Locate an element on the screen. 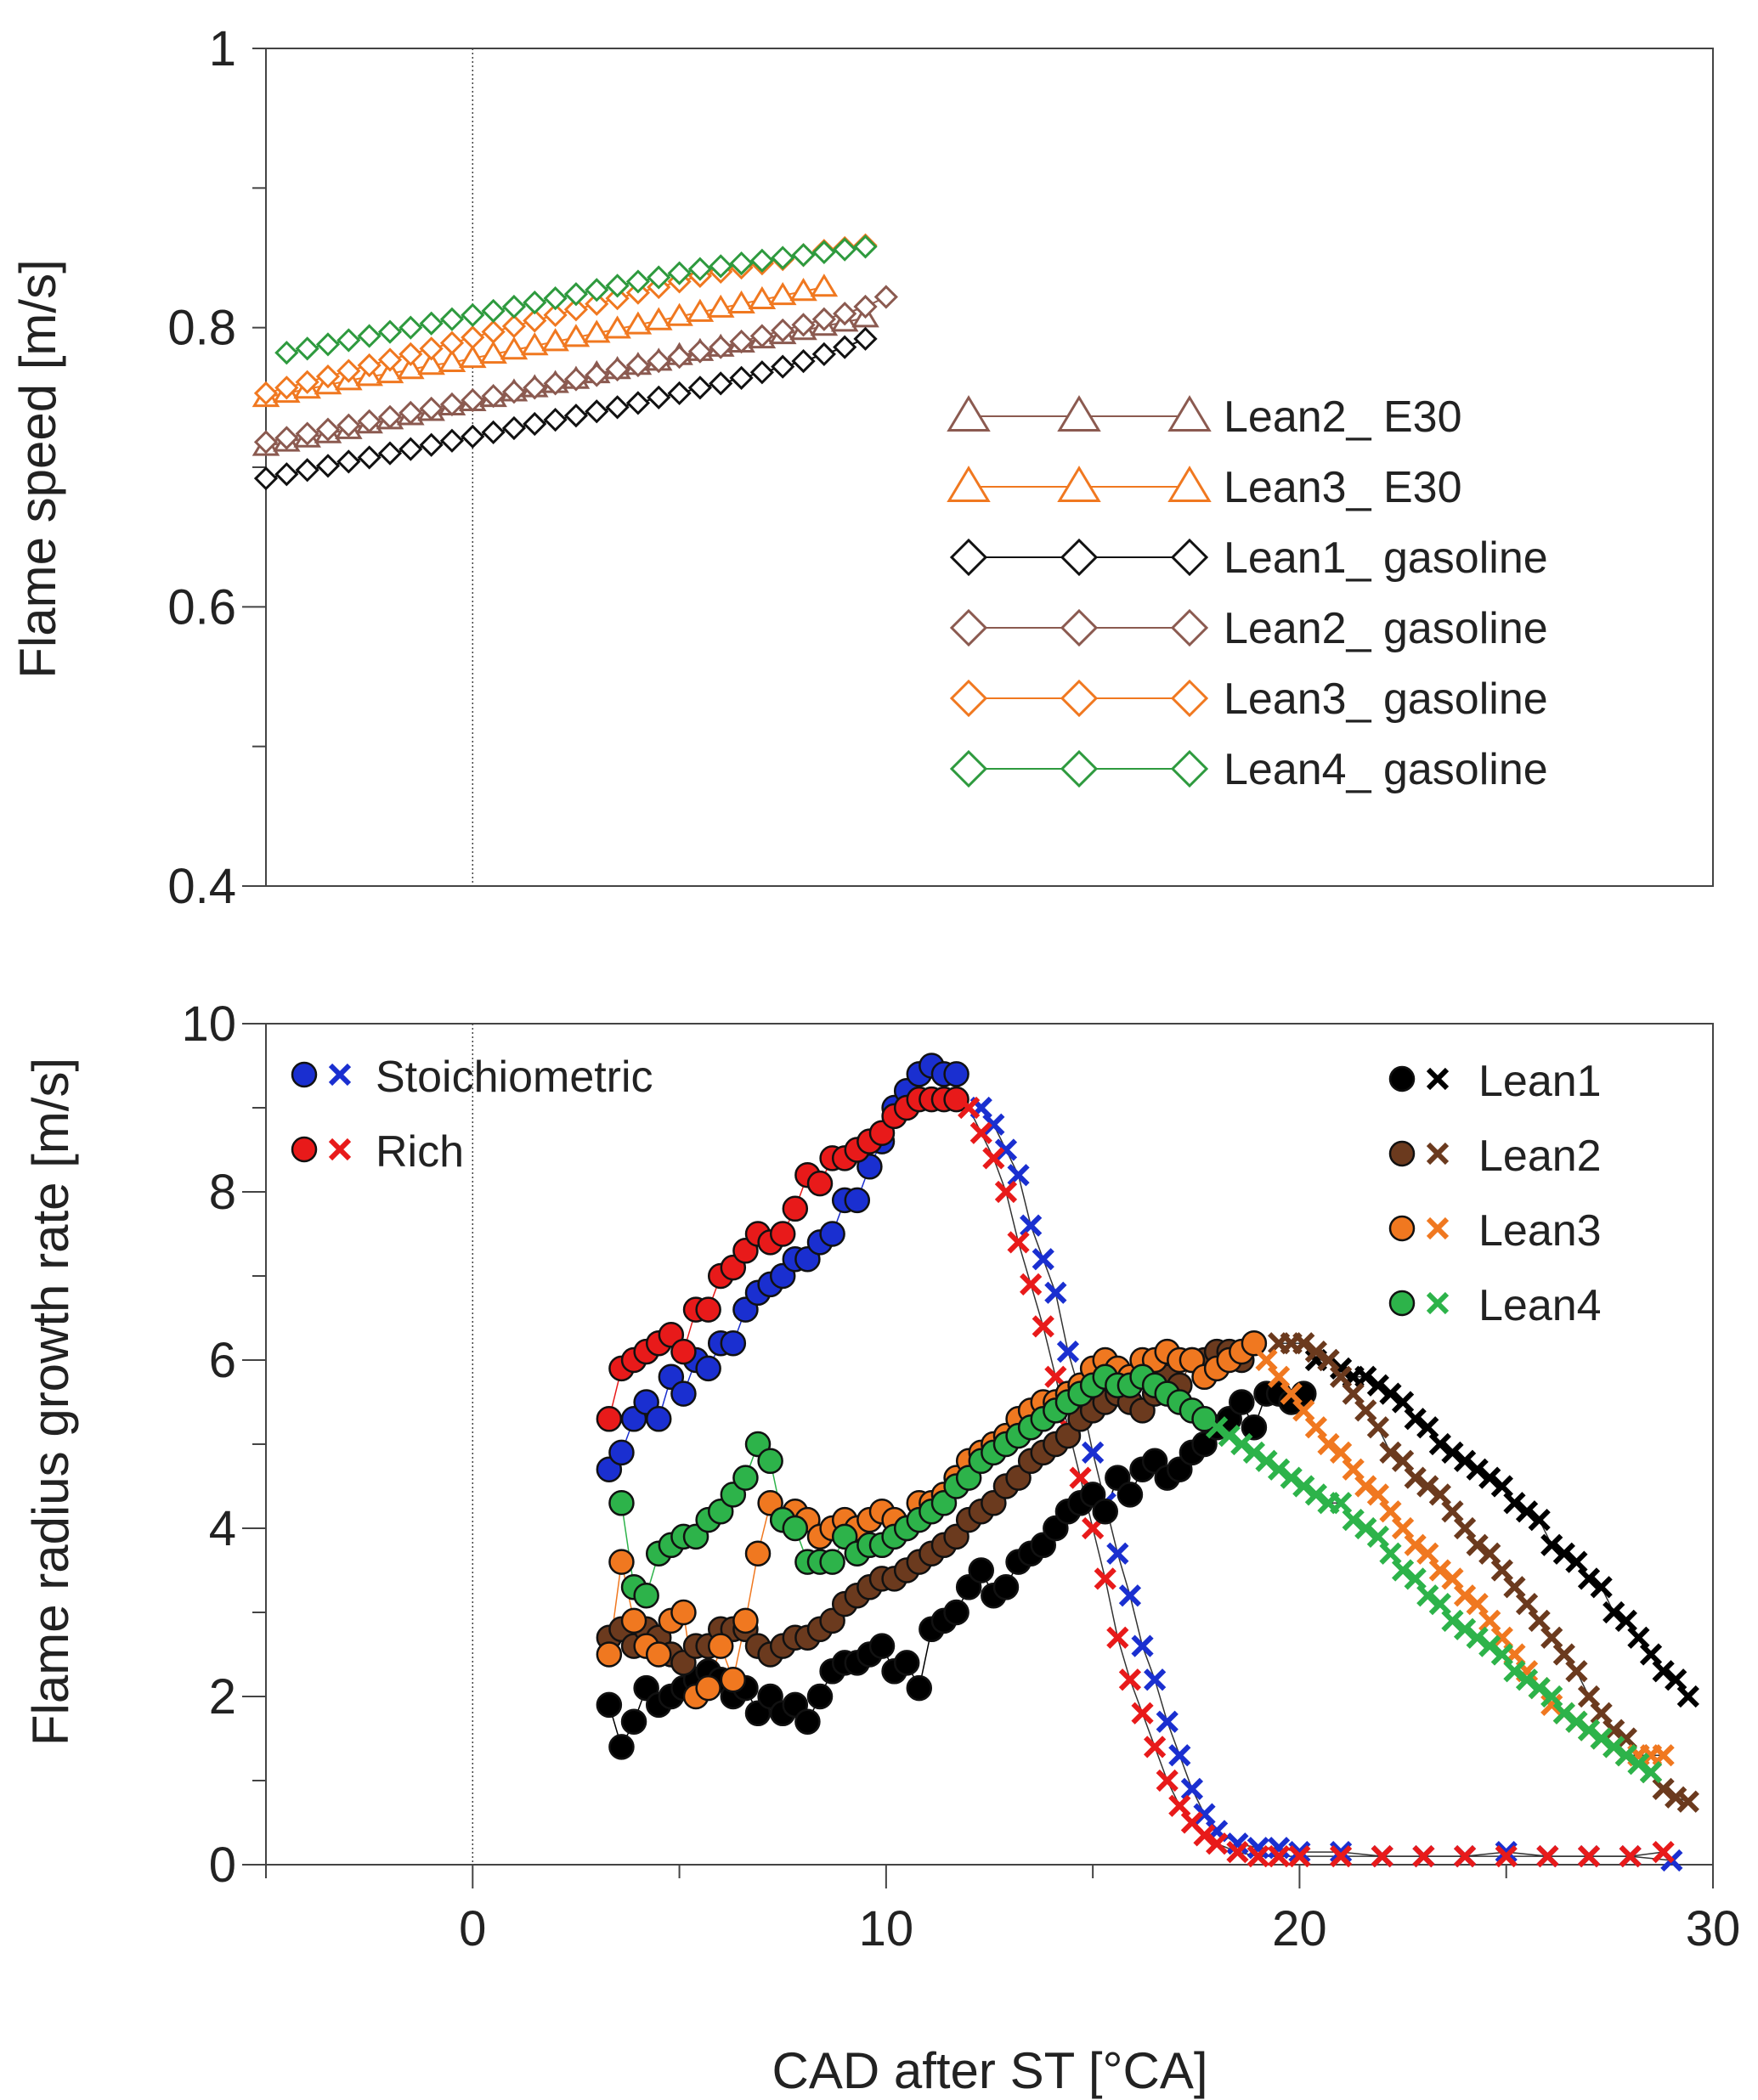 This screenshot has width=1758, height=2100. bottom-x-tick-label: 10 is located at coordinates (886, 1928).